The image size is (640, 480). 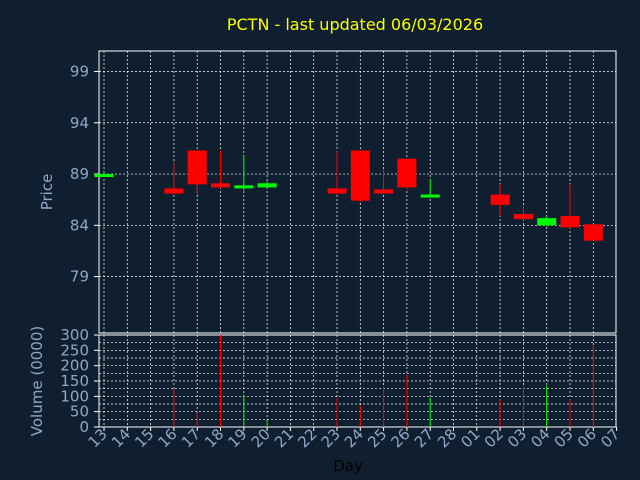 I want to click on price-tick-label-89: 89, so click(x=79, y=174).